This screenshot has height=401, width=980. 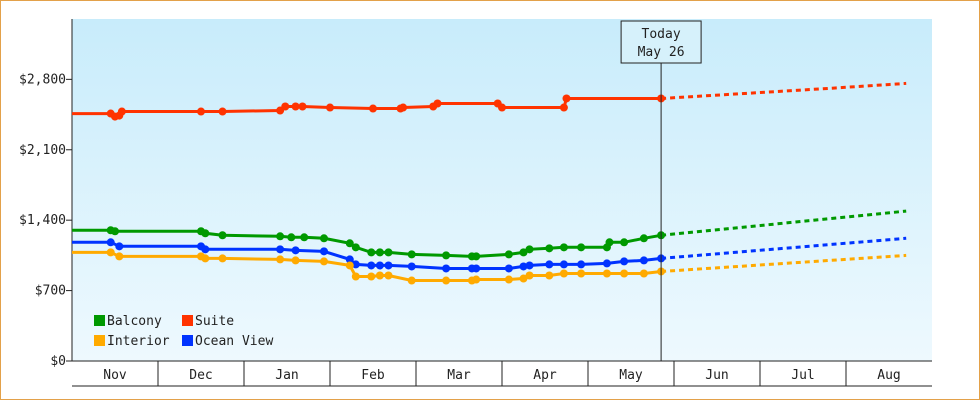 I want to click on y-tick-label: $0, so click(x=58, y=361).